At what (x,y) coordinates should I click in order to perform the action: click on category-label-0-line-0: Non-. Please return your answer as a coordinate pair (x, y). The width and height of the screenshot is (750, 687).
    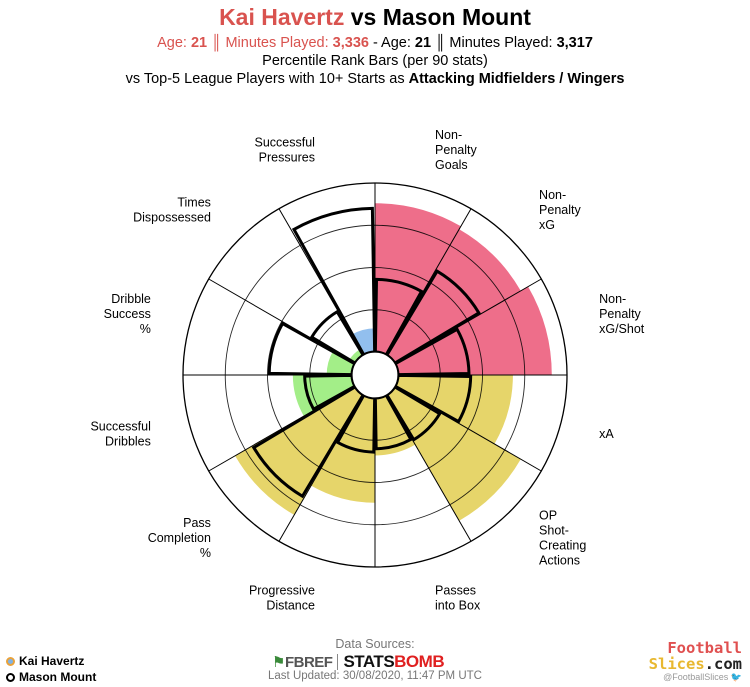
    Looking at the image, I should click on (448, 135).